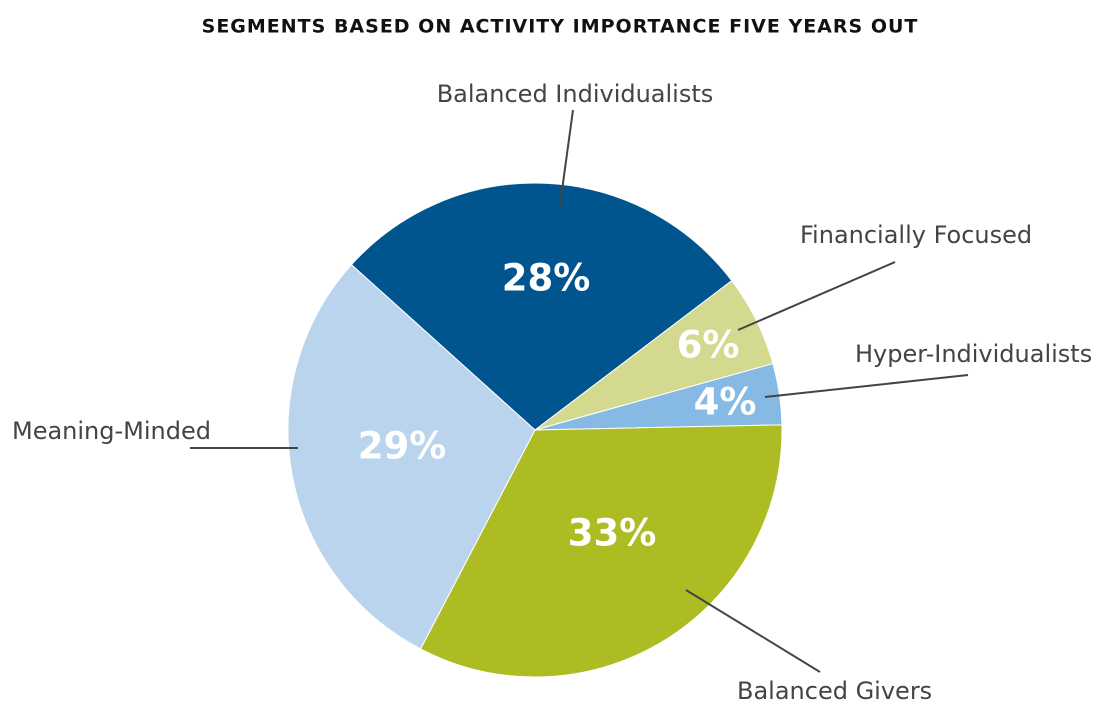 The width and height of the screenshot is (1104, 705). Describe the element at coordinates (834, 691) in the screenshot. I see `slice-name-label: Balanced Givers` at that location.